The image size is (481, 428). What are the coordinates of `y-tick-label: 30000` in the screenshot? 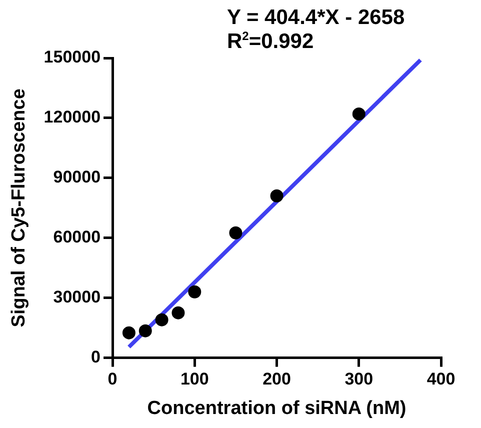 It's located at (77, 297).